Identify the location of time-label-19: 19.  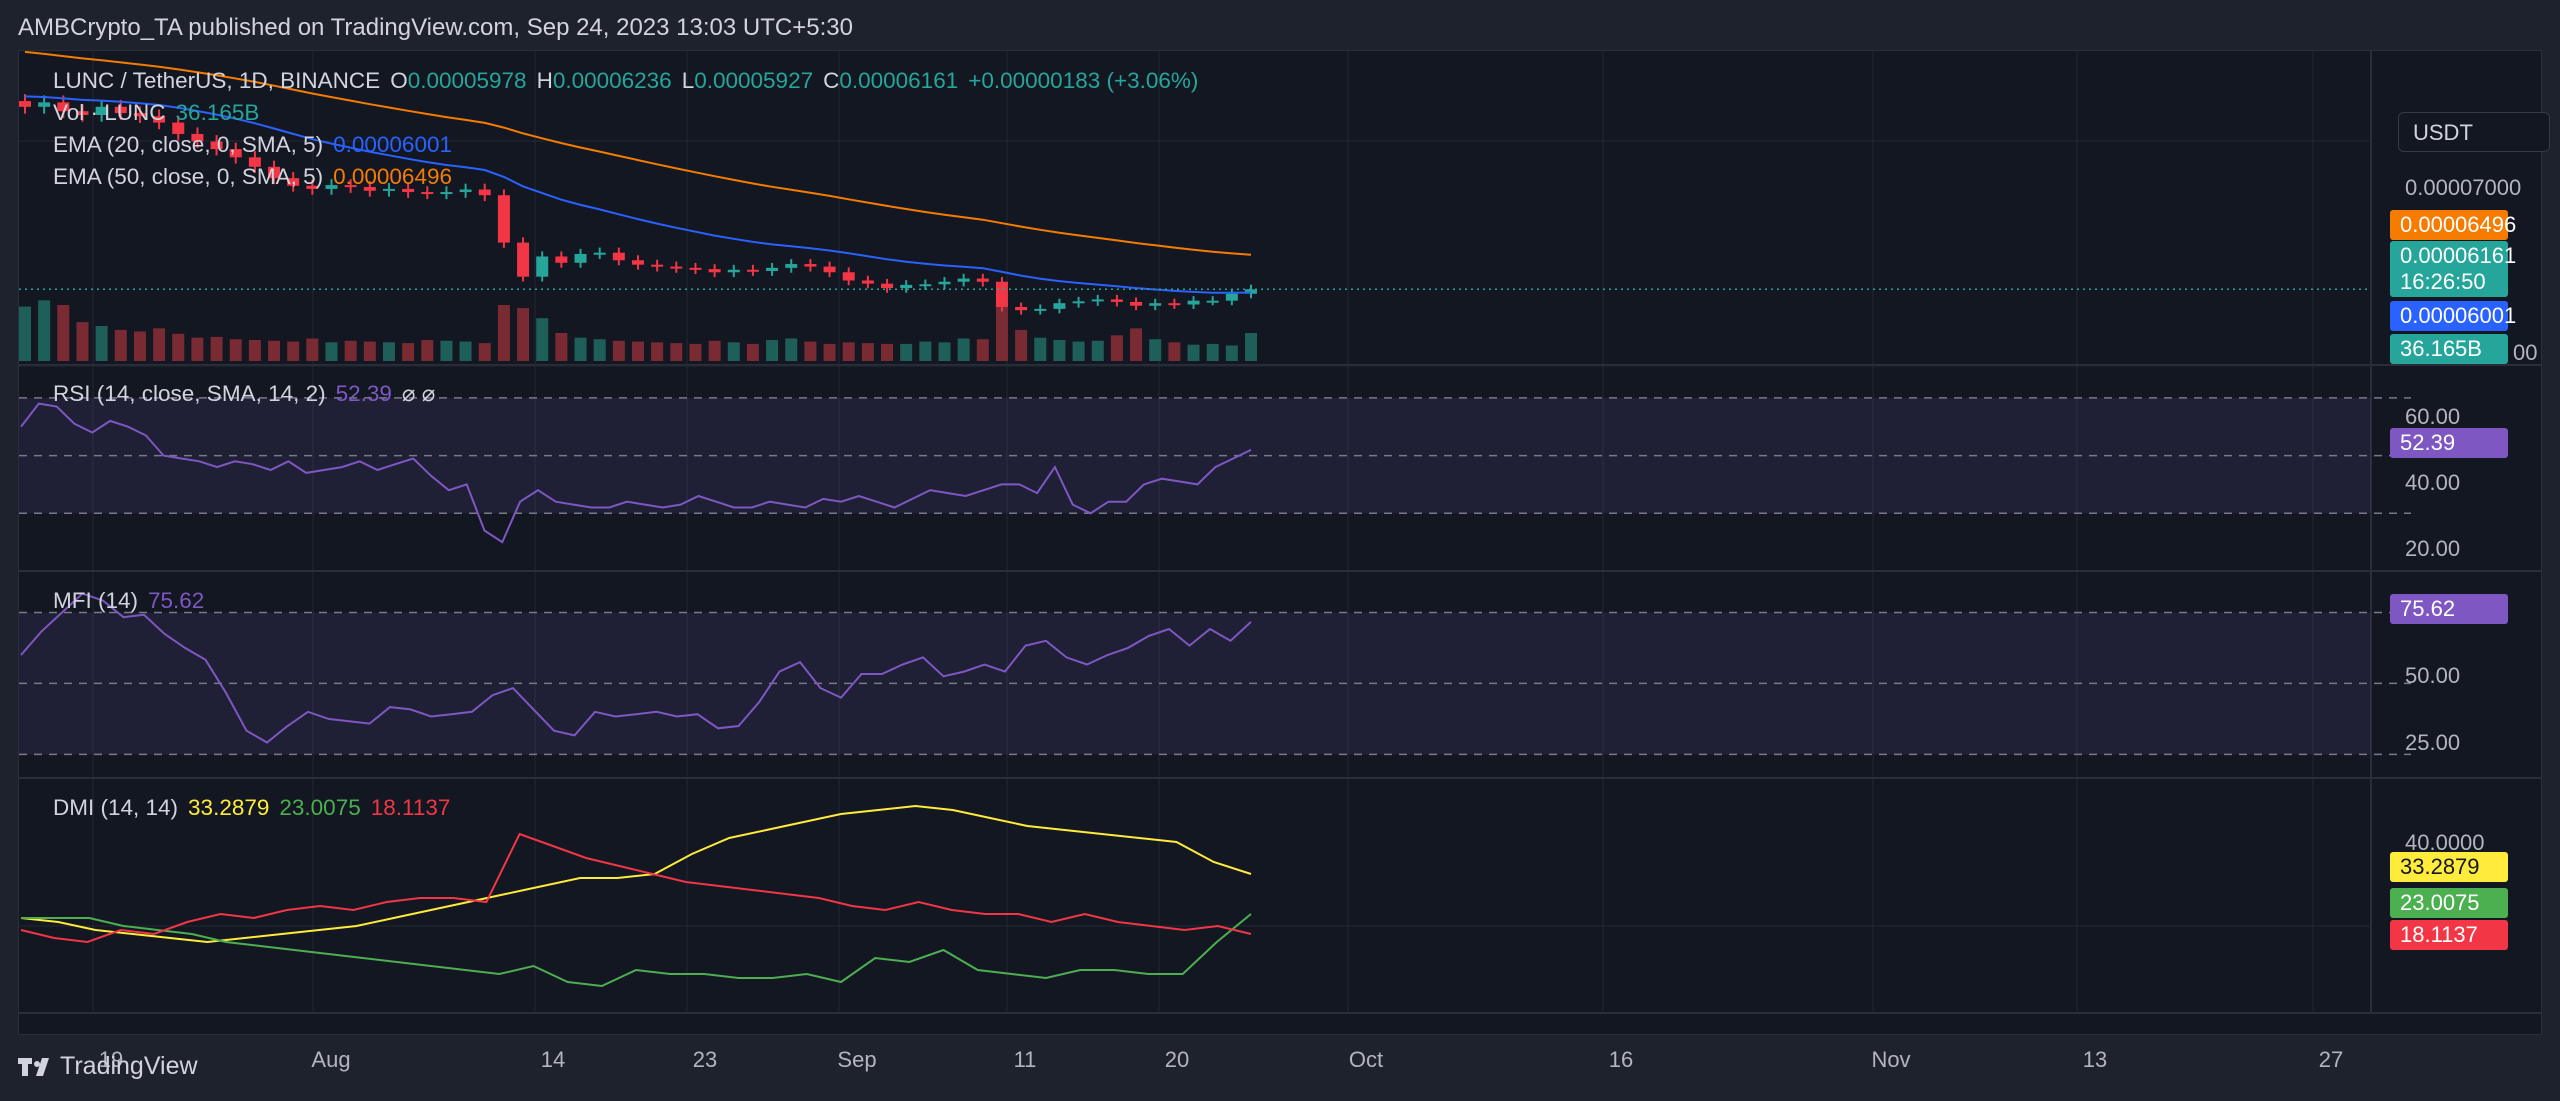
(111, 1059).